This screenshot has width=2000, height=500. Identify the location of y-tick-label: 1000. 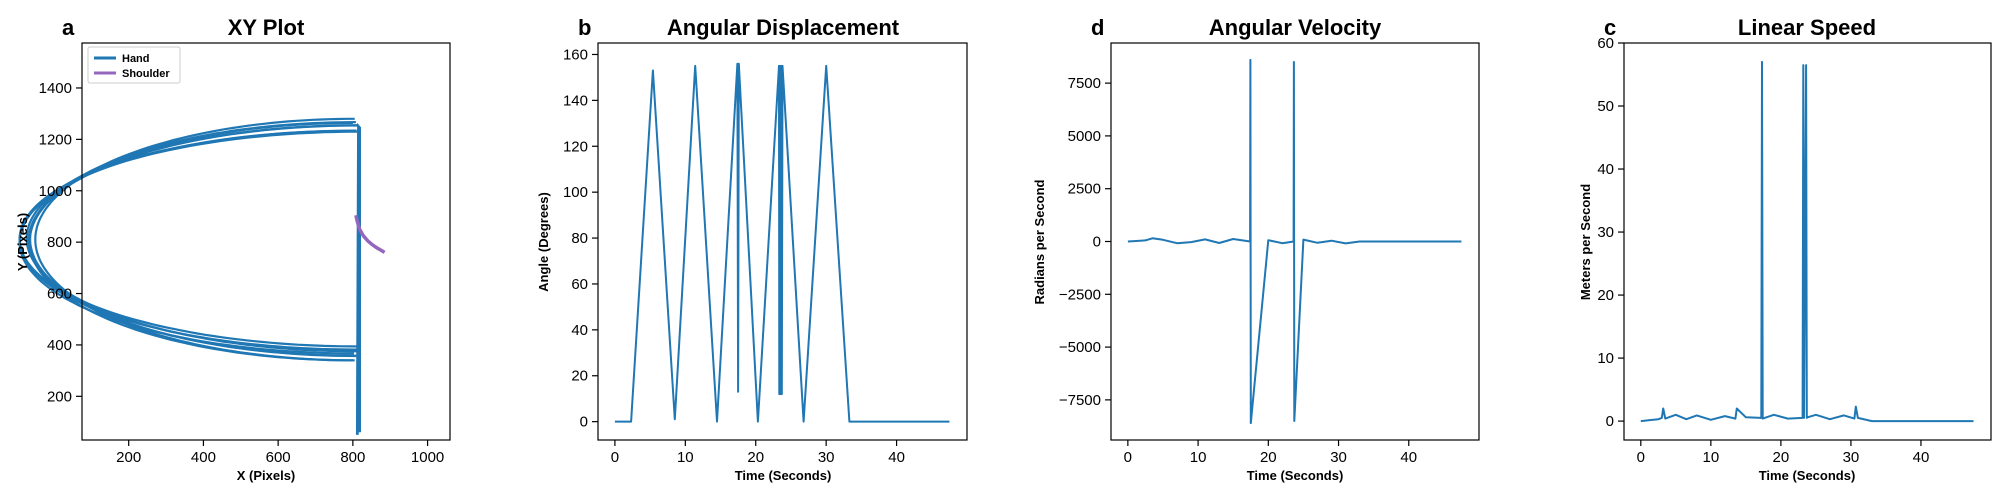
(55, 191).